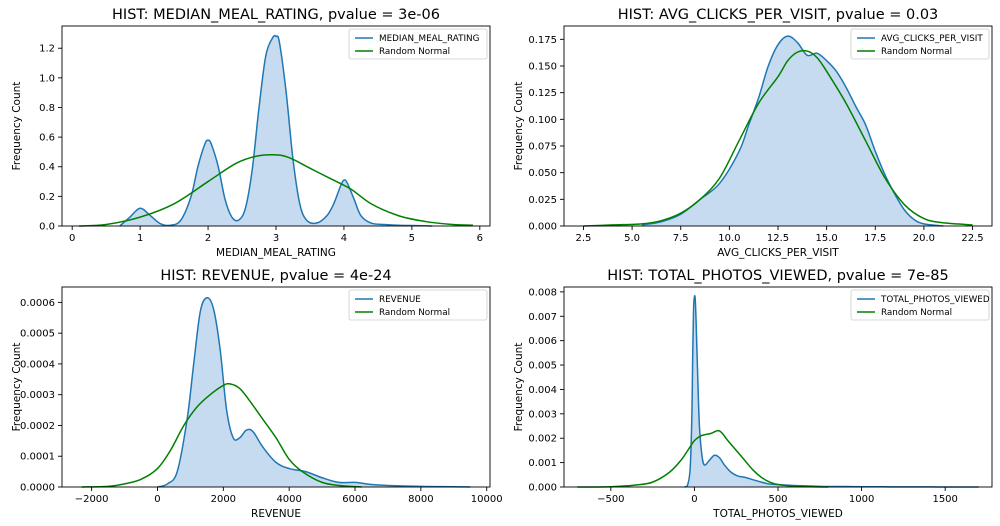 The height and width of the screenshot is (526, 1000). What do you see at coordinates (412, 238) in the screenshot?
I see `x-tick-label: 5` at bounding box center [412, 238].